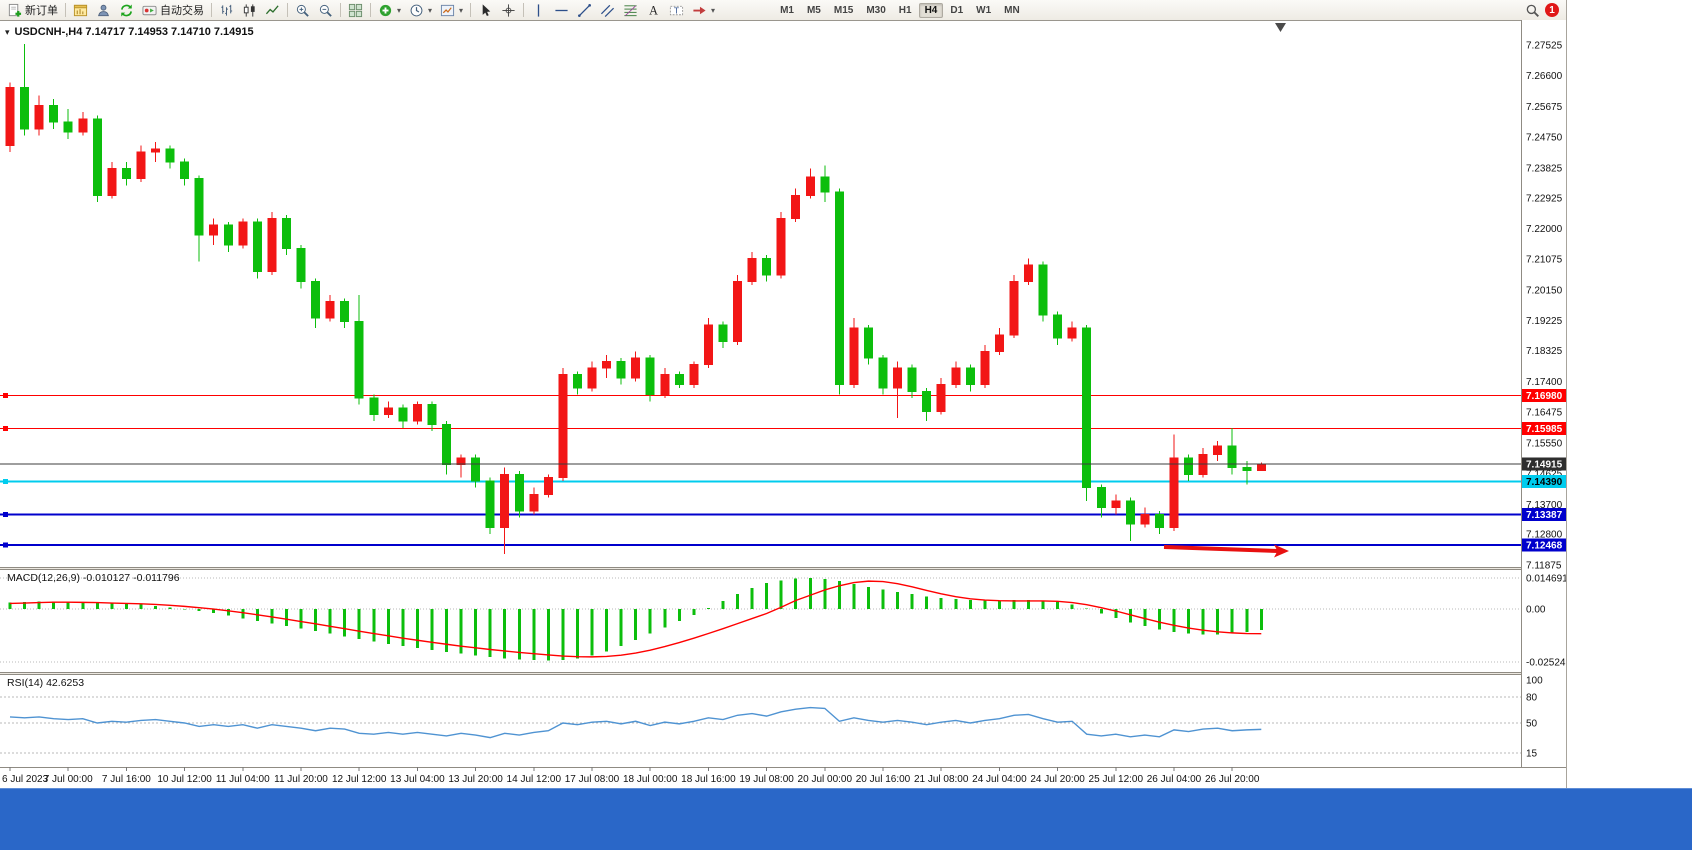 The height and width of the screenshot is (850, 1692). What do you see at coordinates (1544, 198) in the screenshot?
I see `svg-text: 7.22925` at bounding box center [1544, 198].